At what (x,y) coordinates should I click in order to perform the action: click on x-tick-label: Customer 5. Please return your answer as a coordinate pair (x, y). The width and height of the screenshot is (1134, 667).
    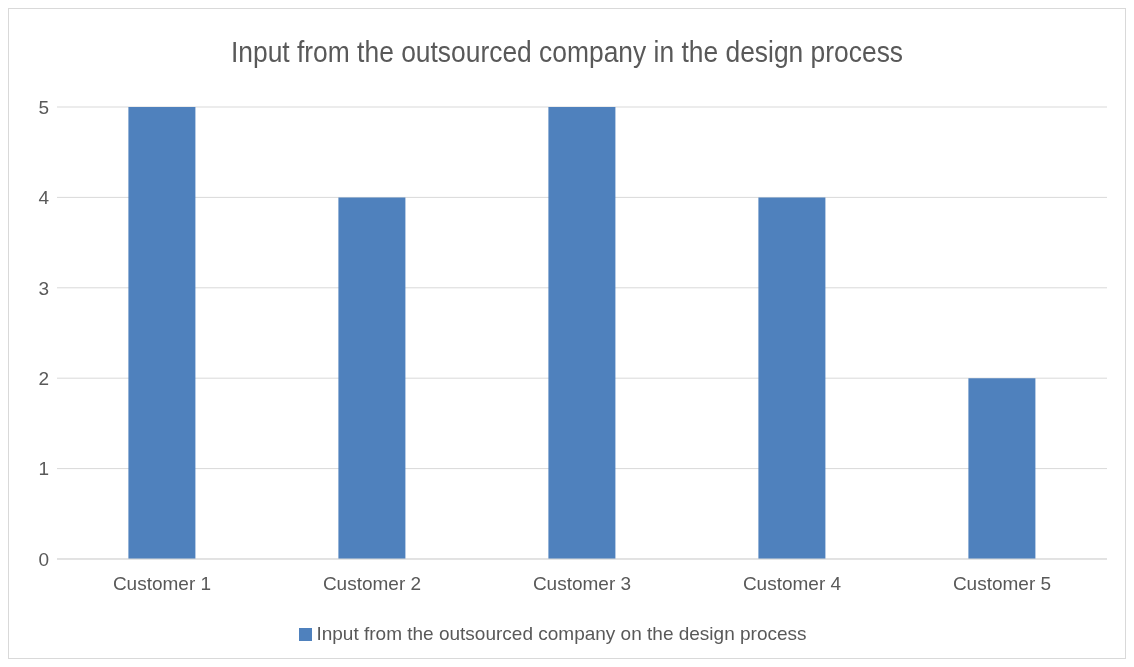
    Looking at the image, I should click on (1002, 584).